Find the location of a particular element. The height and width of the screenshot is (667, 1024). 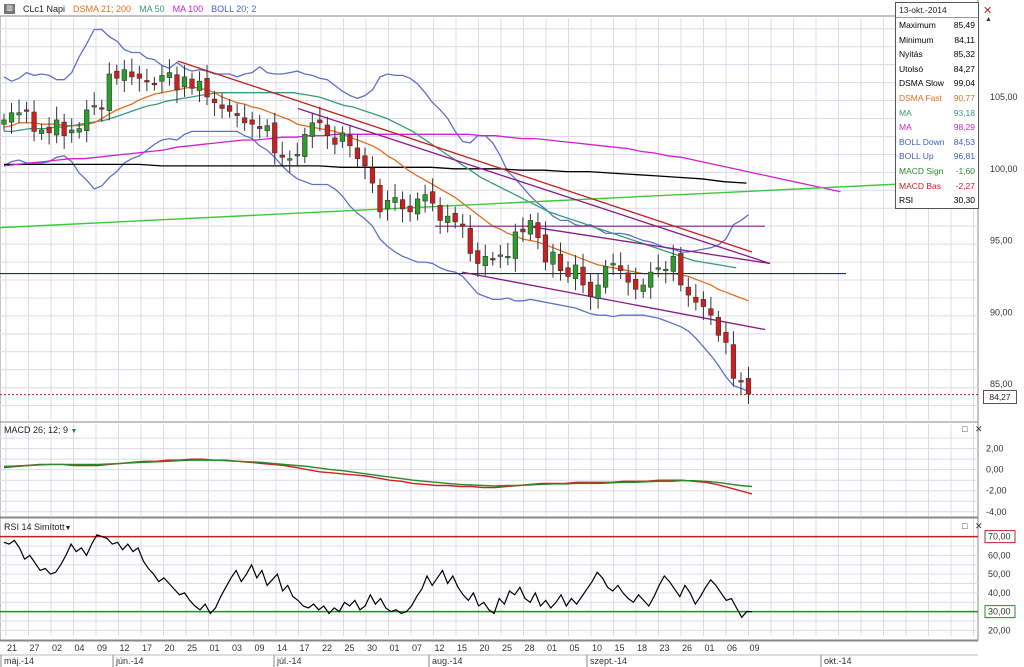

data-window-value: 96,81 is located at coordinates (964, 156).